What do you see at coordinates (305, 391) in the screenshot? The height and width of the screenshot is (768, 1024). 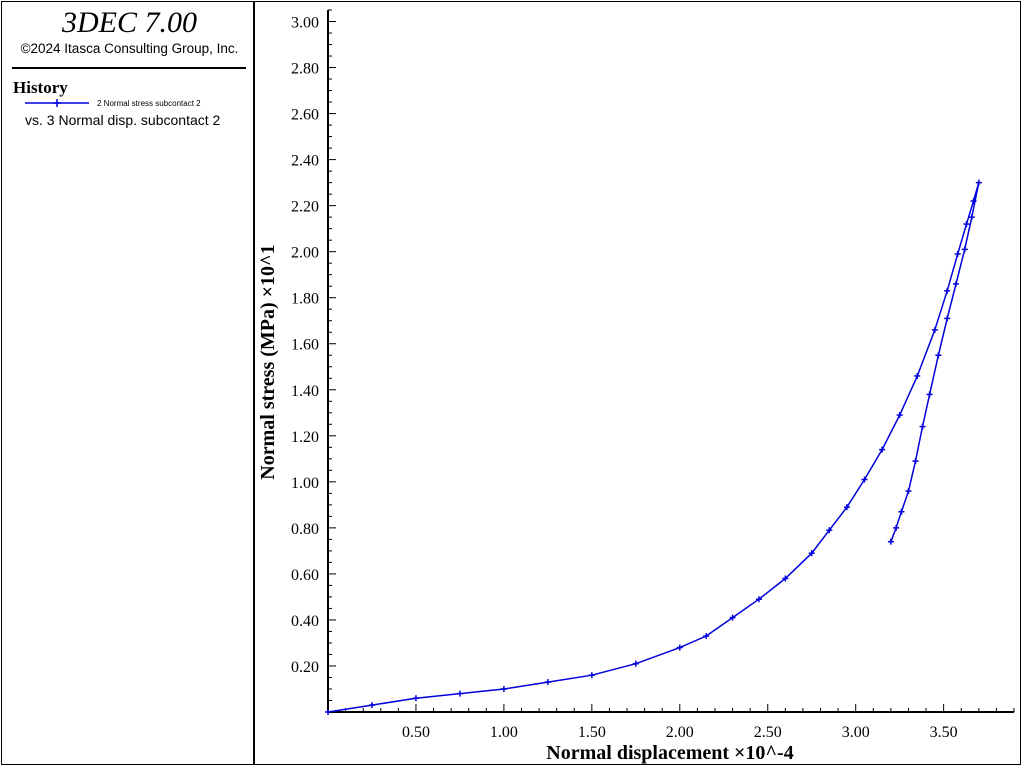 I see `y-tick-label: 1.40` at bounding box center [305, 391].